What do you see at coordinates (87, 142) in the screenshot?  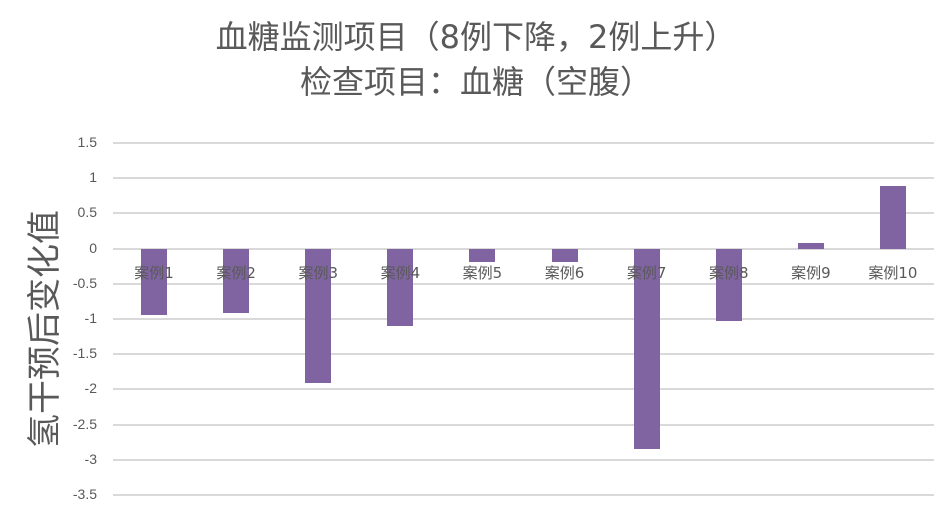 I see `y-tick-label: 1.5` at bounding box center [87, 142].